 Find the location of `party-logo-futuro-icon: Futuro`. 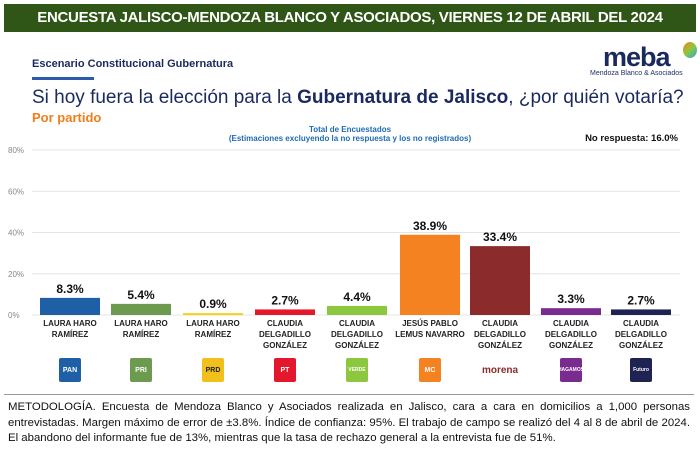

party-logo-futuro-icon: Futuro is located at coordinates (641, 370).